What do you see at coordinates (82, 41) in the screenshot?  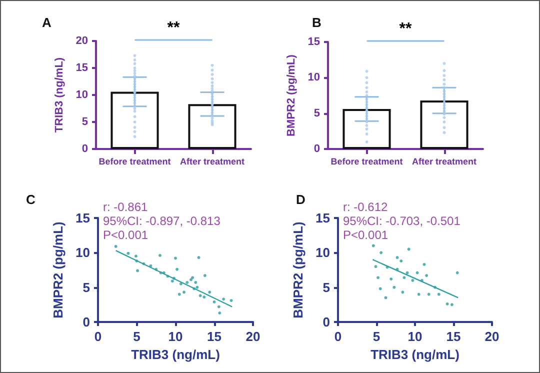 I see `y-tick-label: 20` at bounding box center [82, 41].